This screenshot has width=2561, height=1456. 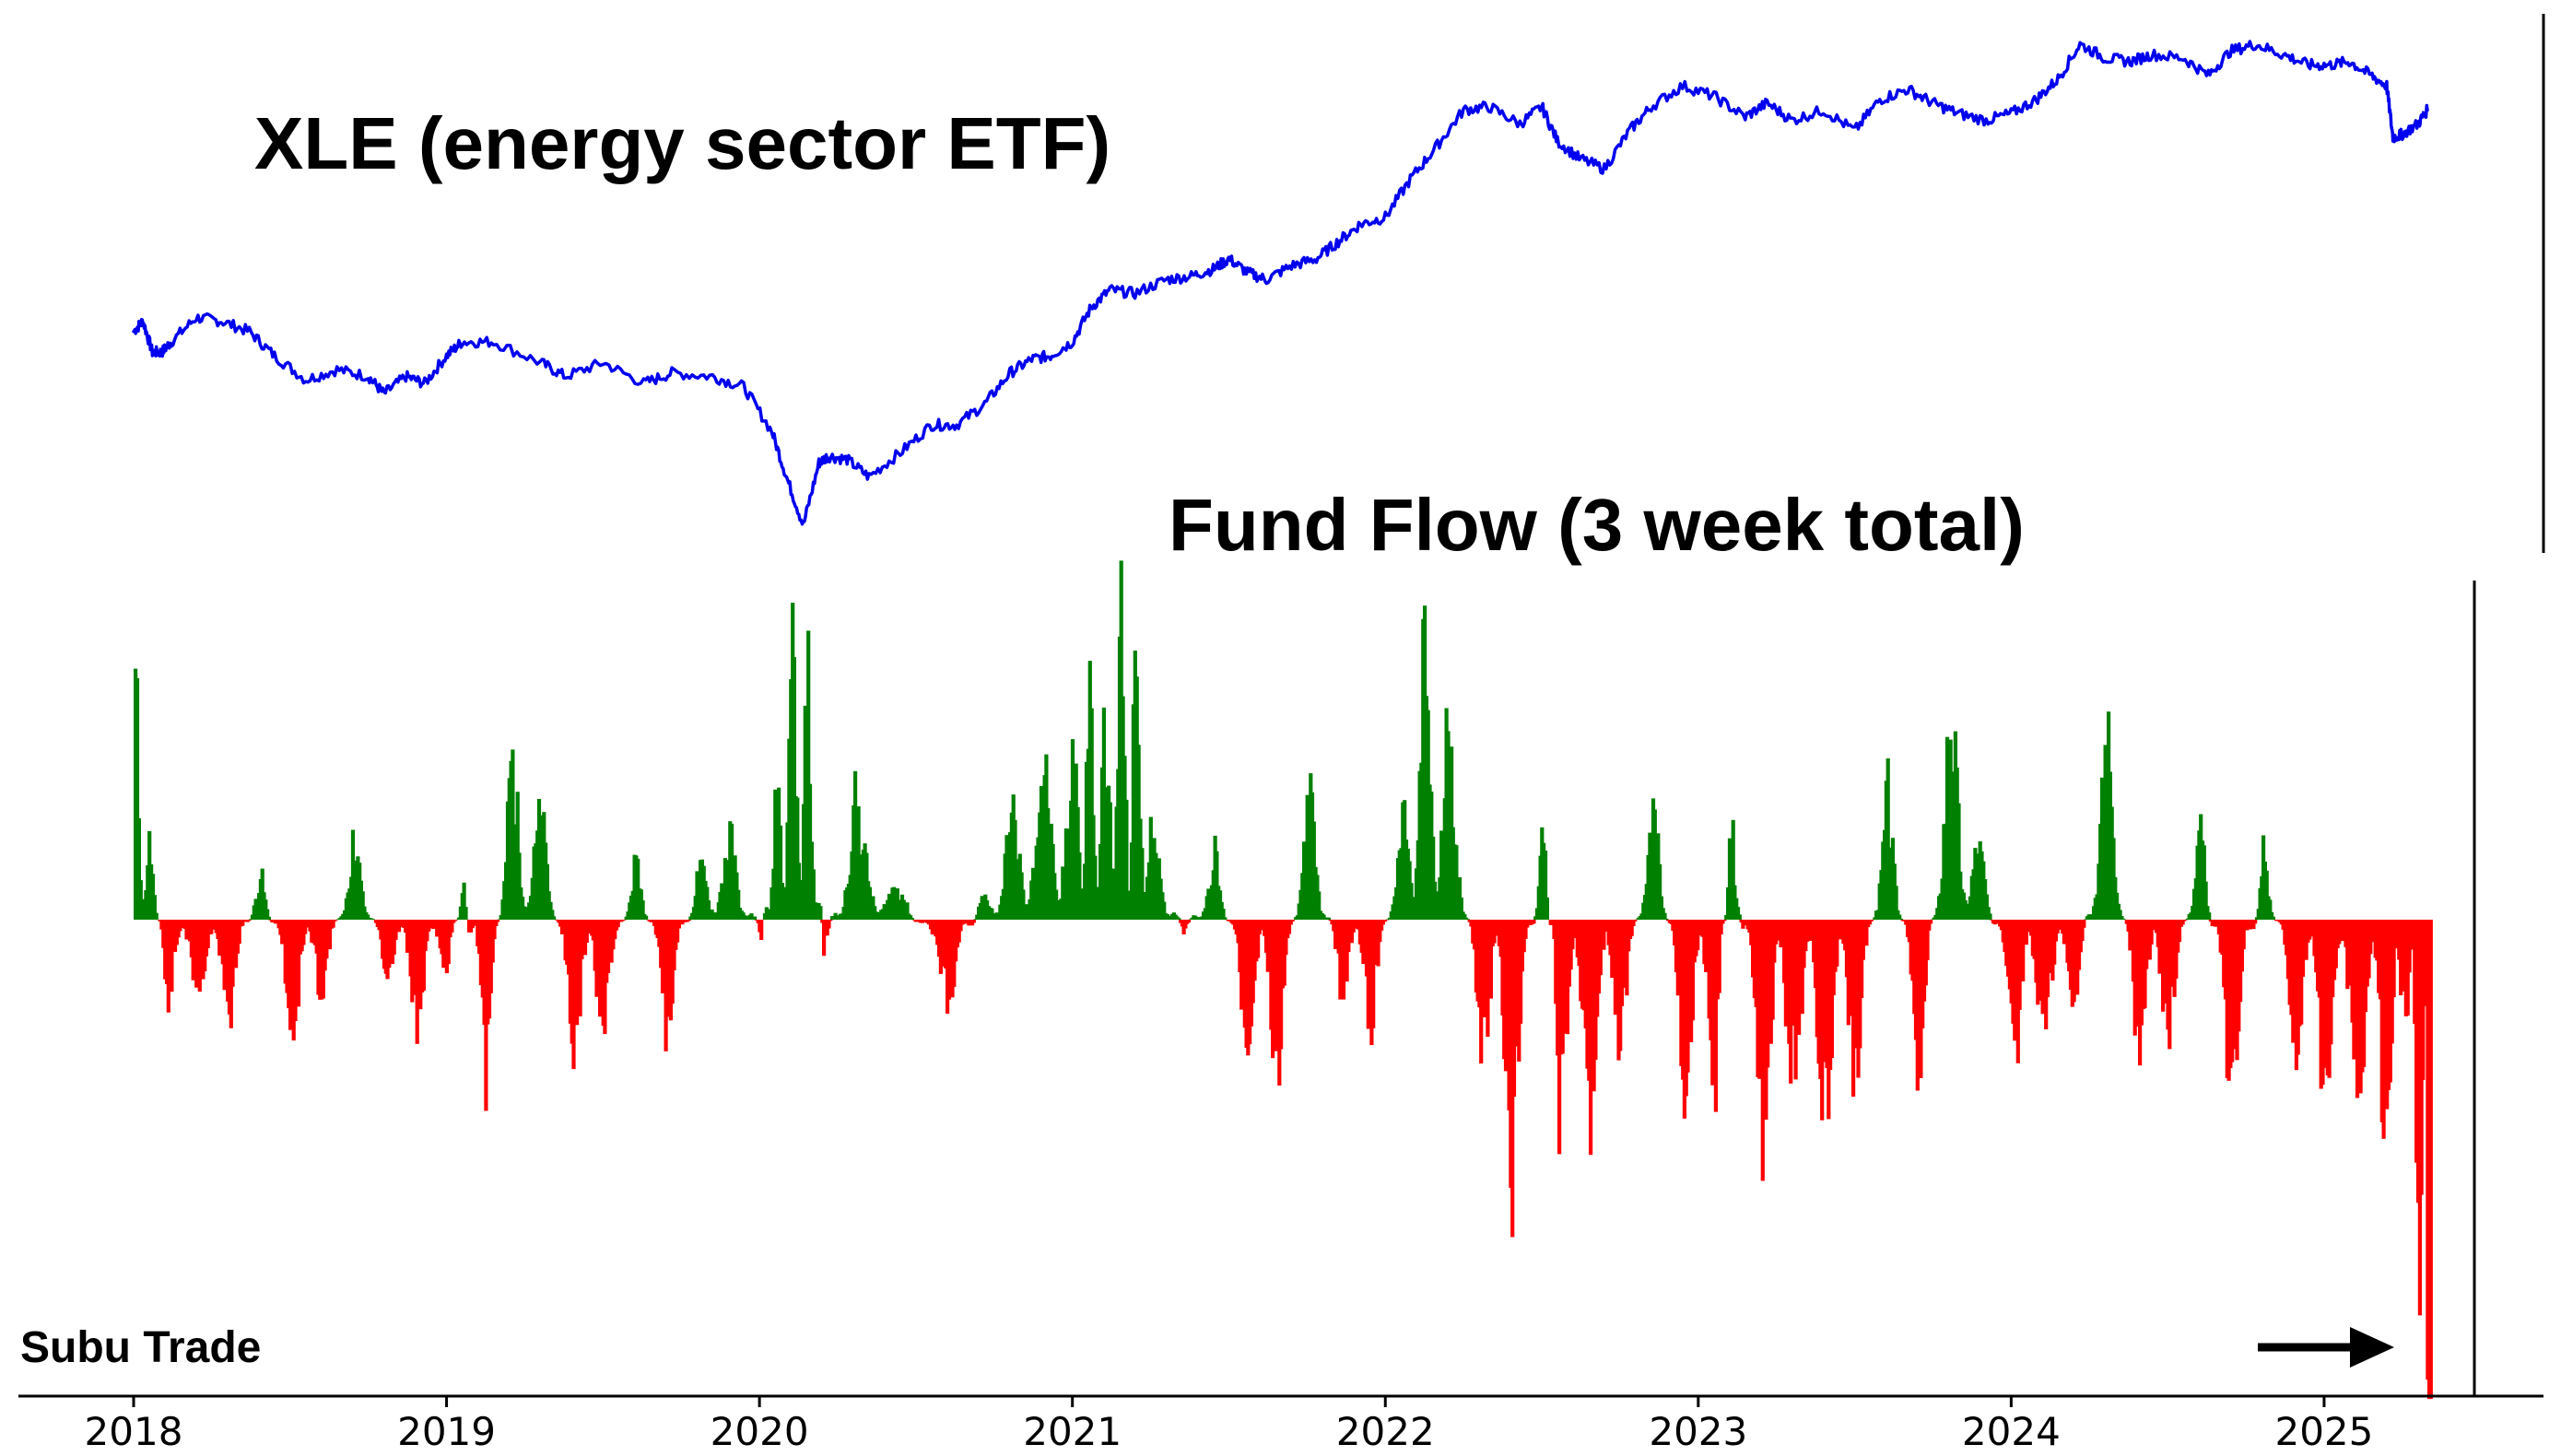 What do you see at coordinates (2323, 1431) in the screenshot?
I see `x-tick-label: 2025` at bounding box center [2323, 1431].